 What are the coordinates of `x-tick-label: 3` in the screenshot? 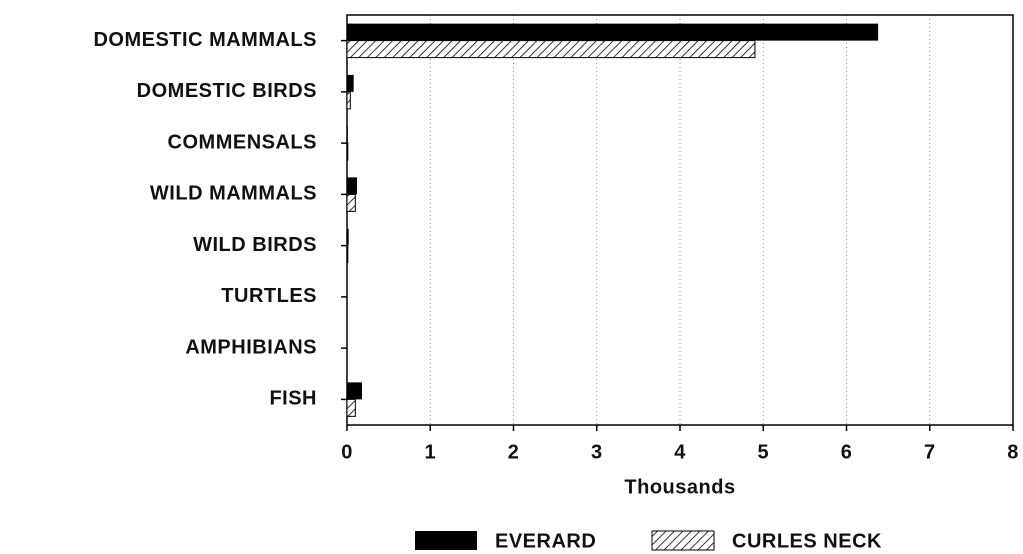 It's located at (597, 452).